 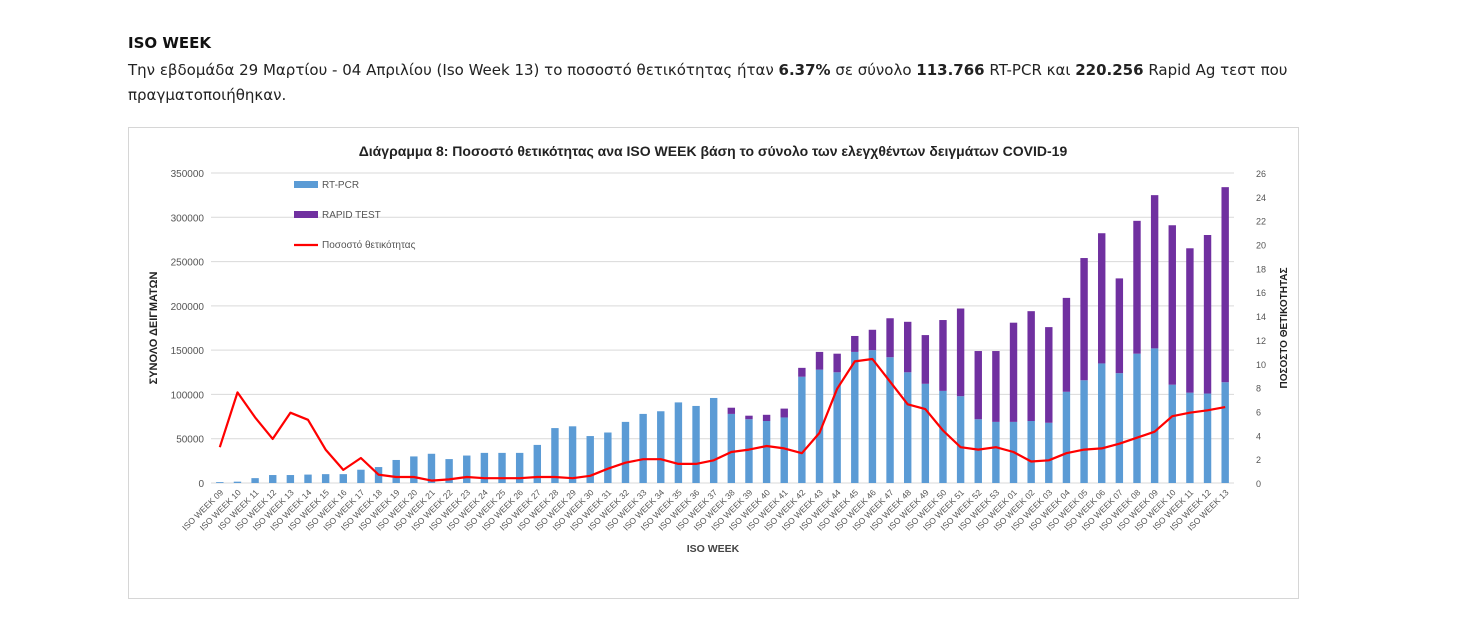 I want to click on legend-label-rapid: RAPID TEST, so click(x=351, y=215).